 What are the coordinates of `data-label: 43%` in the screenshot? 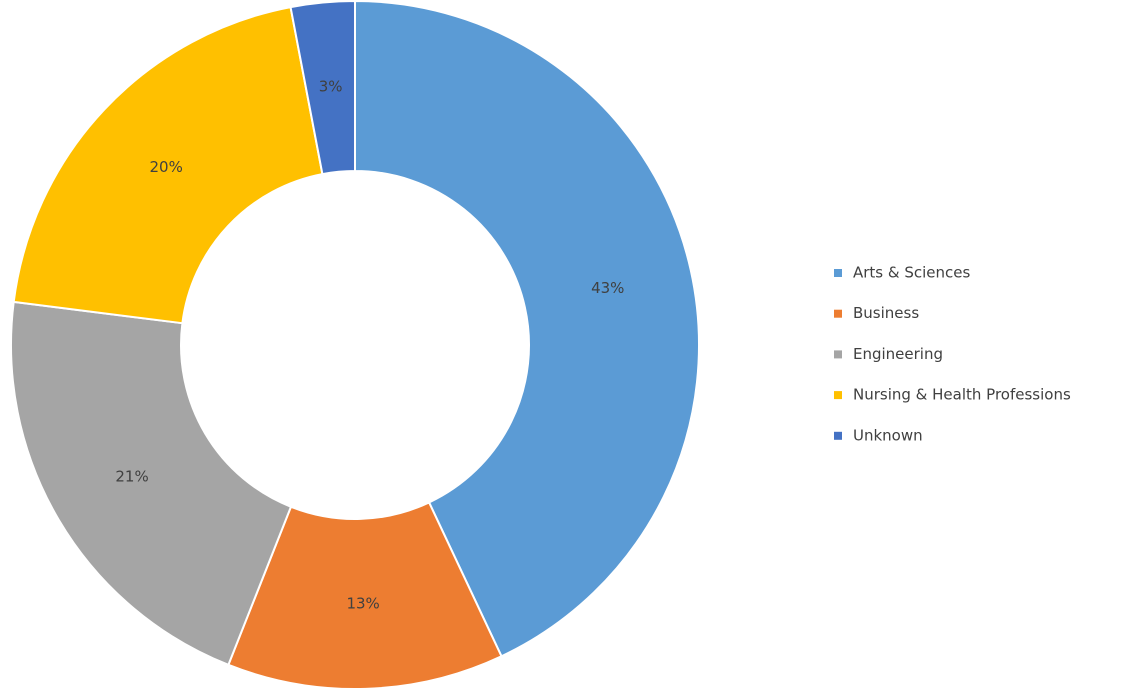 It's located at (607, 288).